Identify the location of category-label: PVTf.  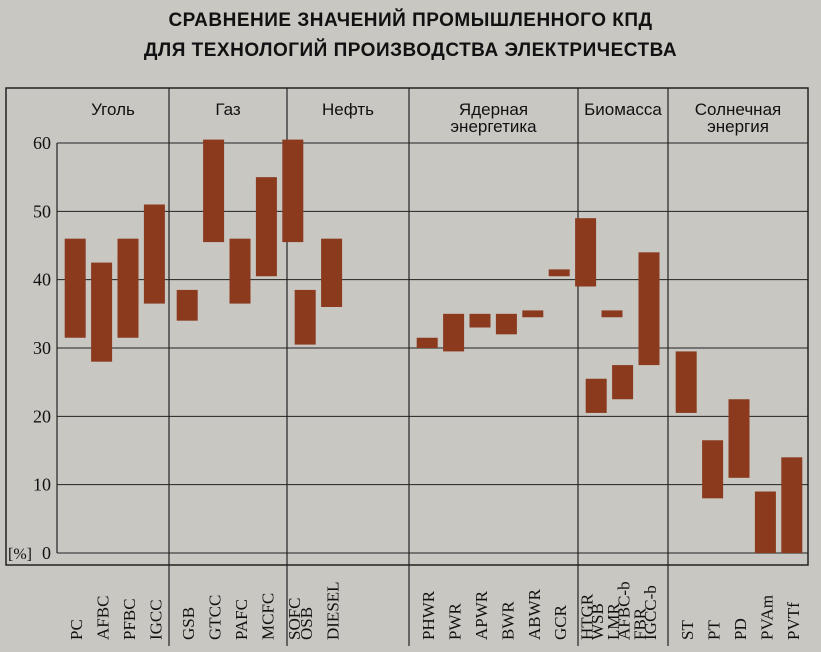
(793, 621).